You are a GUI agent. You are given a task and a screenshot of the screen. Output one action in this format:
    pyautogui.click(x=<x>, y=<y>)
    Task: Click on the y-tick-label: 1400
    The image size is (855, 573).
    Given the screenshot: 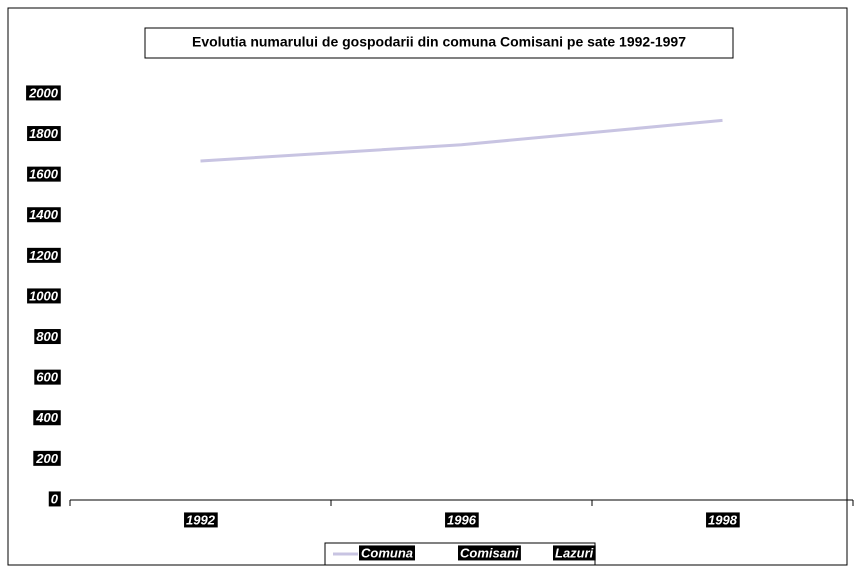 What is the action you would take?
    pyautogui.click(x=44, y=214)
    